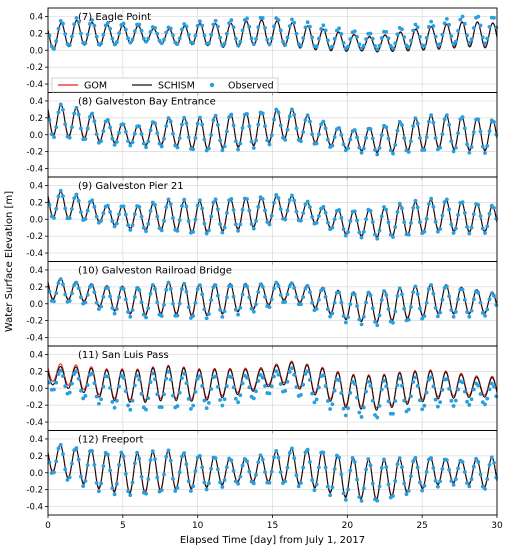  Describe the element at coordinates (348, 526) in the screenshot. I see `x-tick-label: 20` at that location.